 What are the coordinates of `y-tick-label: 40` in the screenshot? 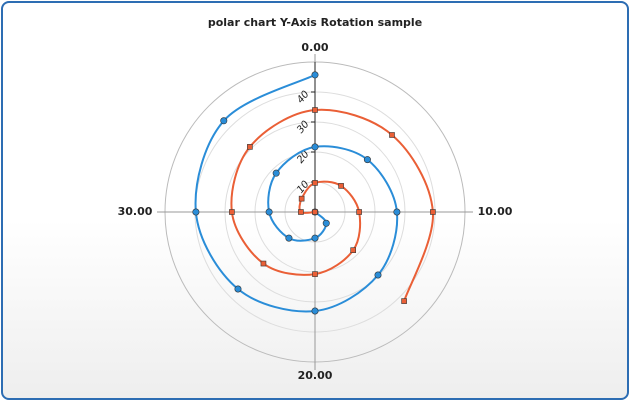 It's located at (303, 97).